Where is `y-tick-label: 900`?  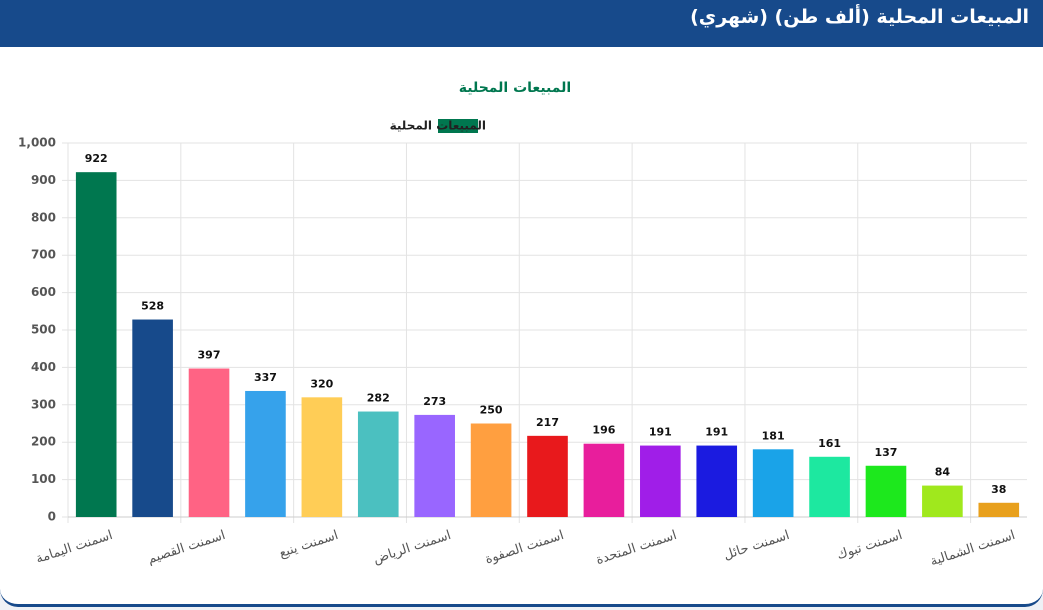 y-tick-label: 900 is located at coordinates (43, 180).